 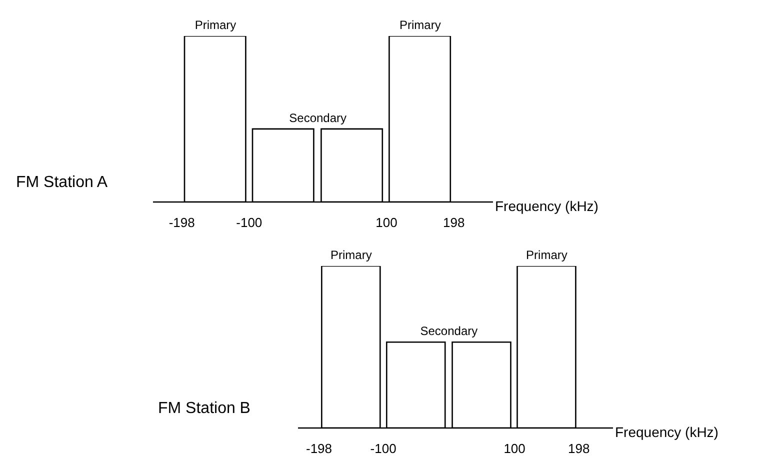 I want to click on y-axis-title: FM Station B, so click(x=204, y=409).